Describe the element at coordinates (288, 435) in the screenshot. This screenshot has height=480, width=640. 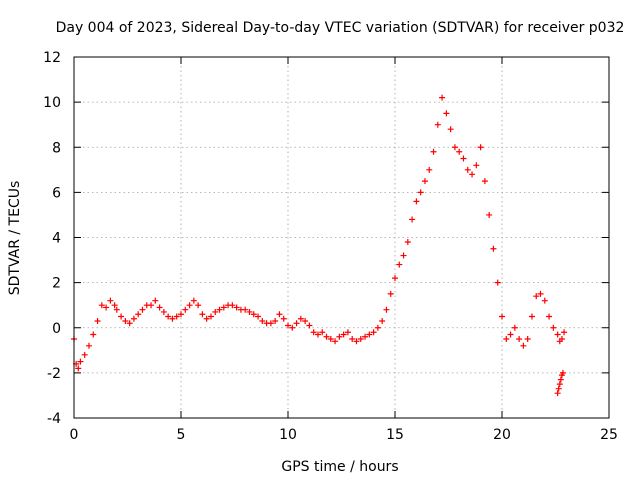
I see `x-tick-label: 10` at that location.